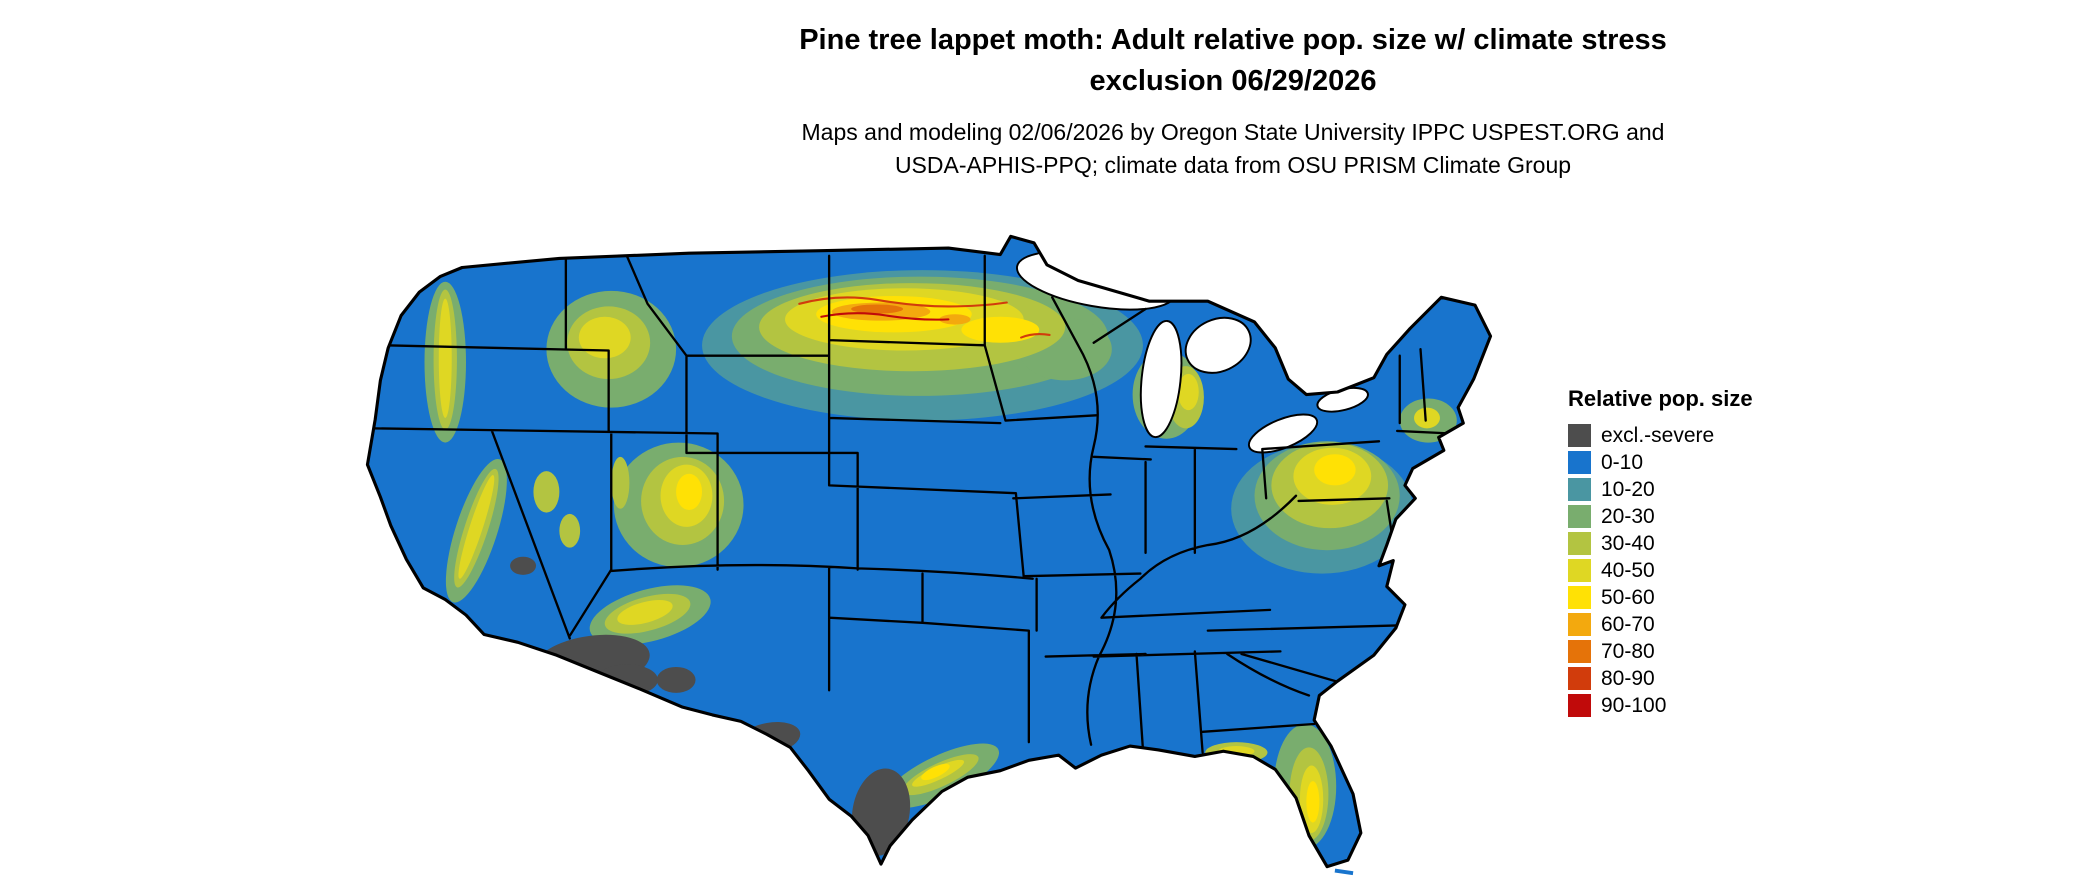 The height and width of the screenshot is (892, 2100). Describe the element at coordinates (1161, 379) in the screenshot. I see `lake-michigan` at that location.